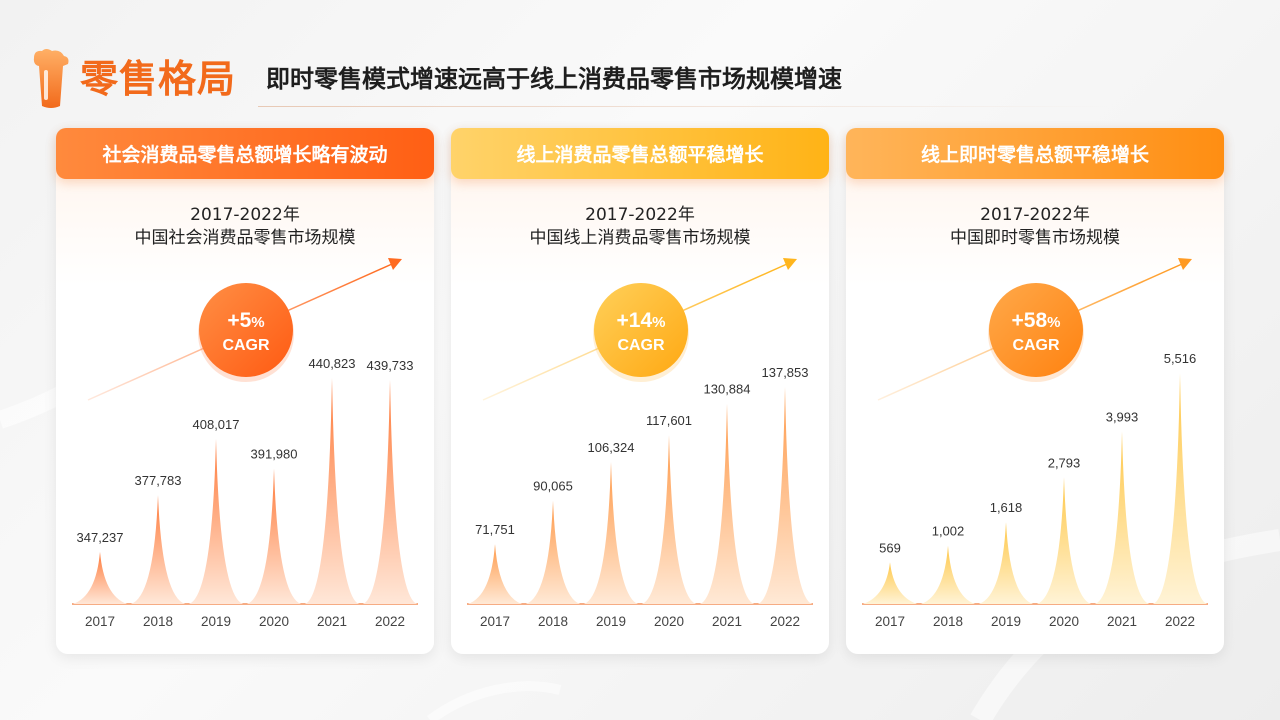 The width and height of the screenshot is (1280, 720). Describe the element at coordinates (390, 365) in the screenshot. I see `data-label: 439,733` at that location.